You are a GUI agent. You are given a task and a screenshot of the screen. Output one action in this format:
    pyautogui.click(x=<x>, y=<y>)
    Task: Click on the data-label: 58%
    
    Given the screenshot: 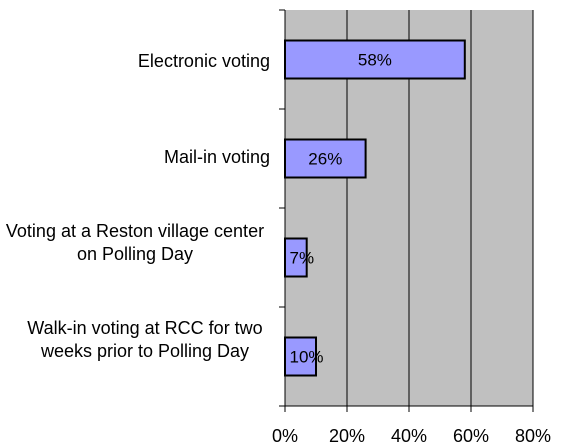 What is the action you would take?
    pyautogui.click(x=375, y=60)
    